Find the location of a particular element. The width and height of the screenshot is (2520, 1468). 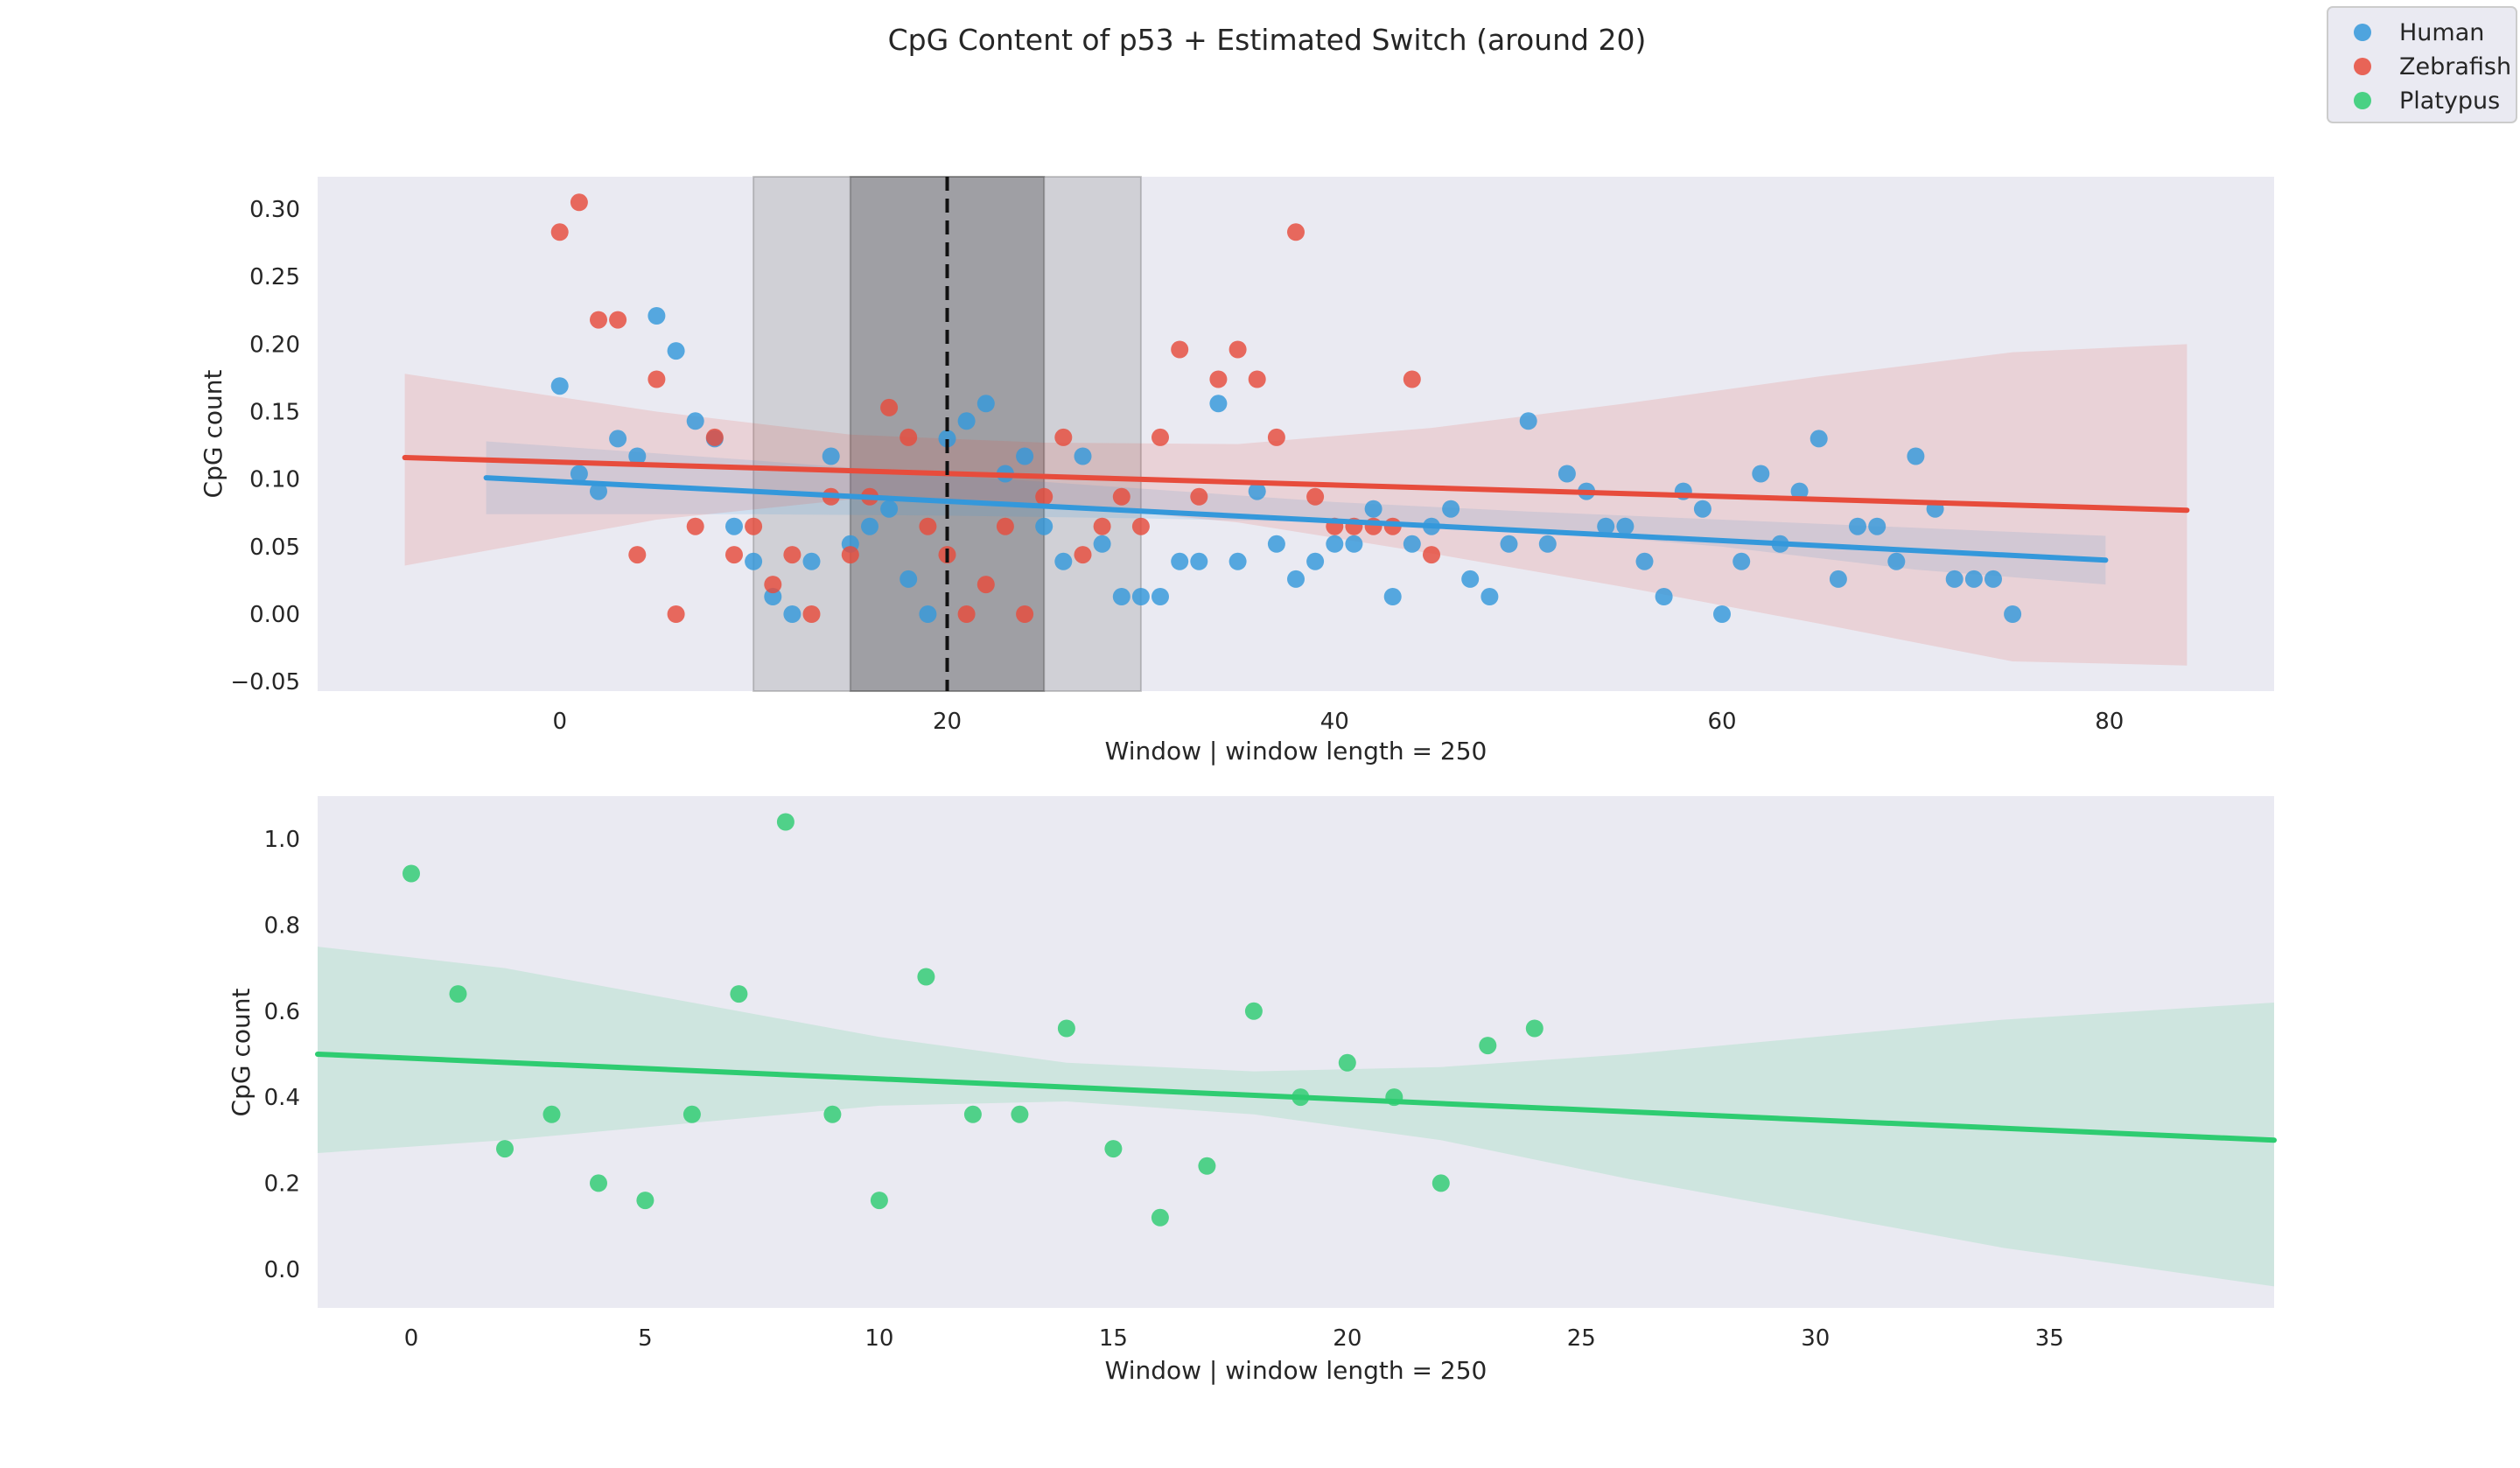

ax2-ytick-label: 0.6 is located at coordinates (282, 1012).